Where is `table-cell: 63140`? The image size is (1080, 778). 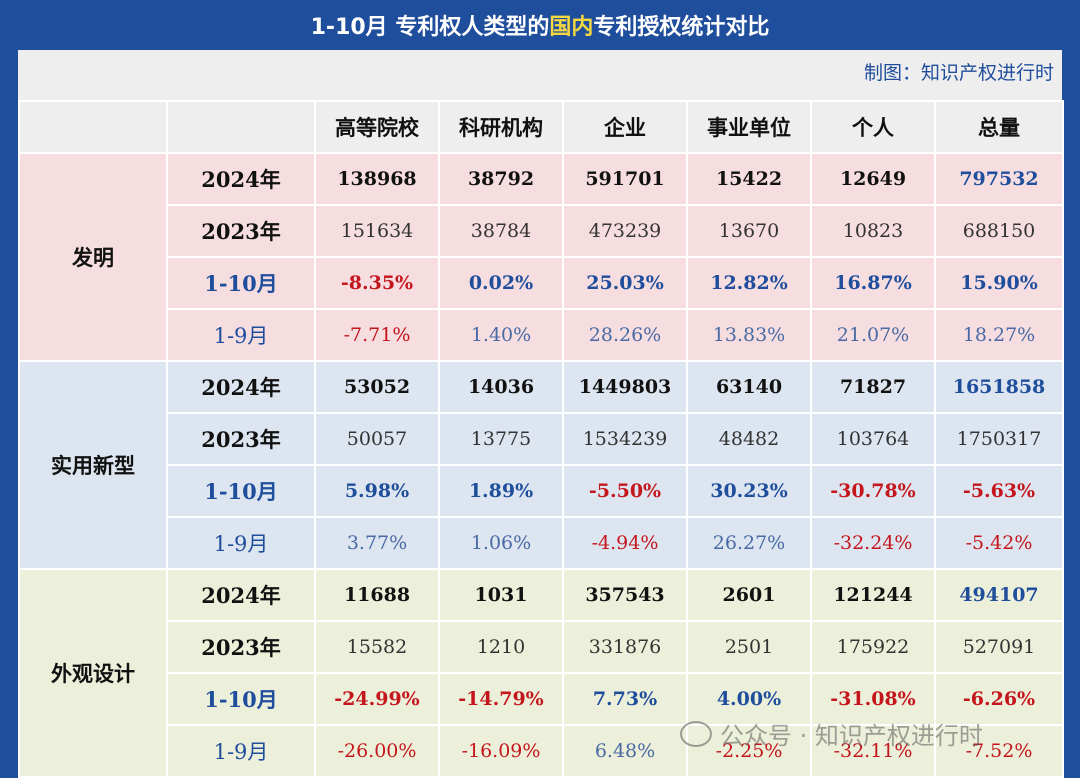 table-cell: 63140 is located at coordinates (749, 387).